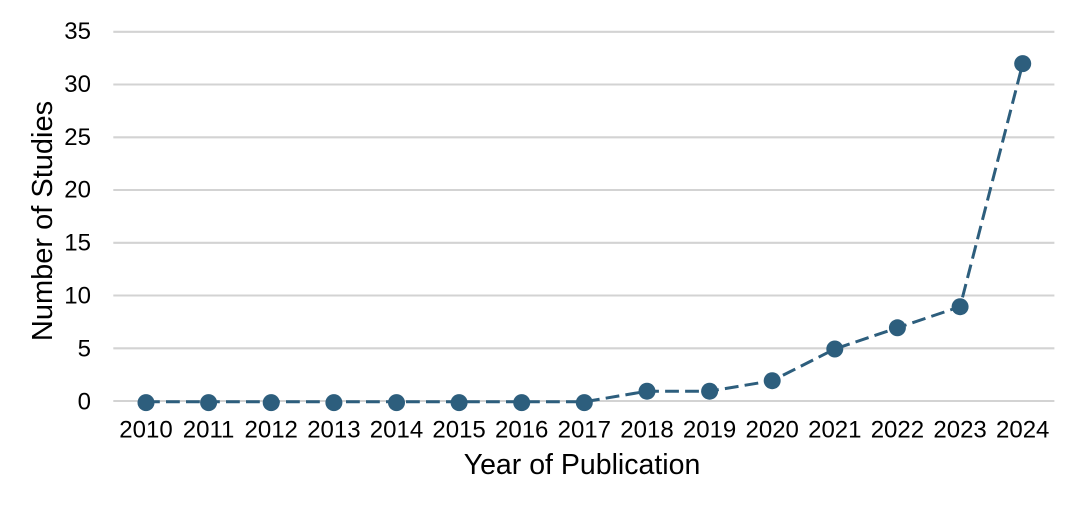  Describe the element at coordinates (709, 430) in the screenshot. I see `svg-text: 2019` at that location.